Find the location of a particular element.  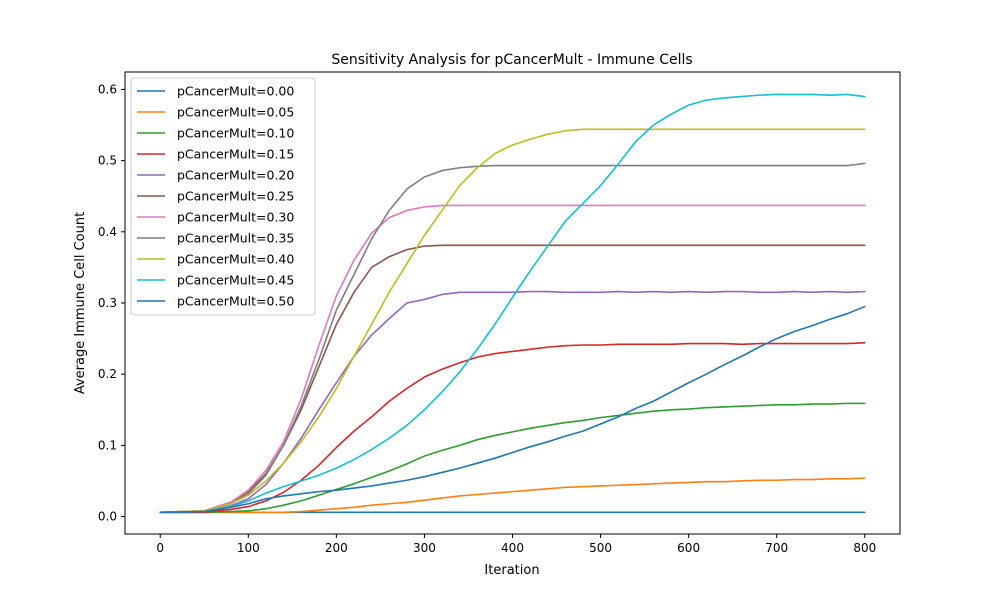

legend-entry-6: pCancerMult=0.30 is located at coordinates (235, 217).